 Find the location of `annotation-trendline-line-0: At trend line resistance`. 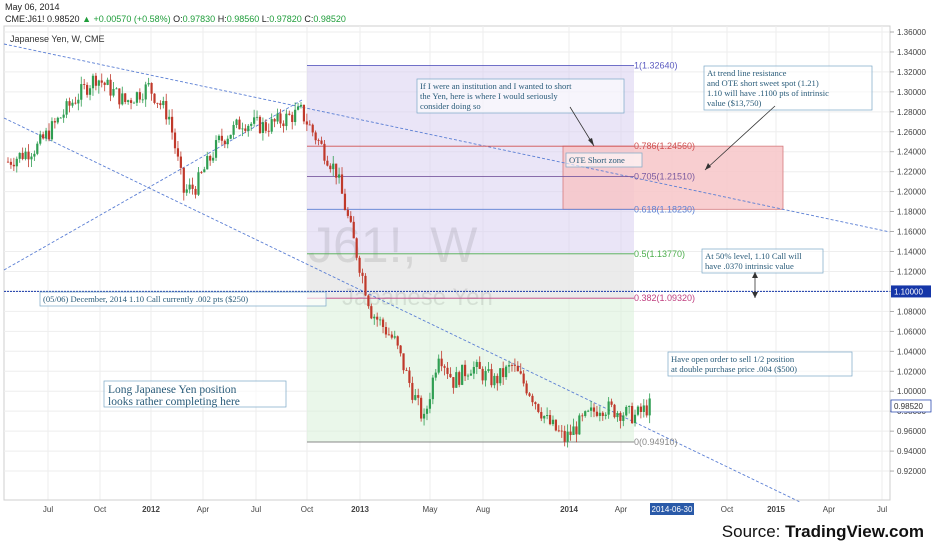

annotation-trendline-line-0: At trend line resistance is located at coordinates (747, 73).